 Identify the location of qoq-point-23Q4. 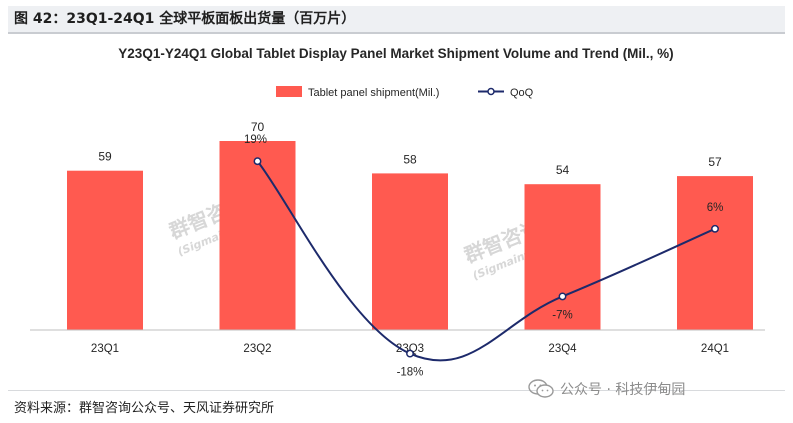
(562, 296).